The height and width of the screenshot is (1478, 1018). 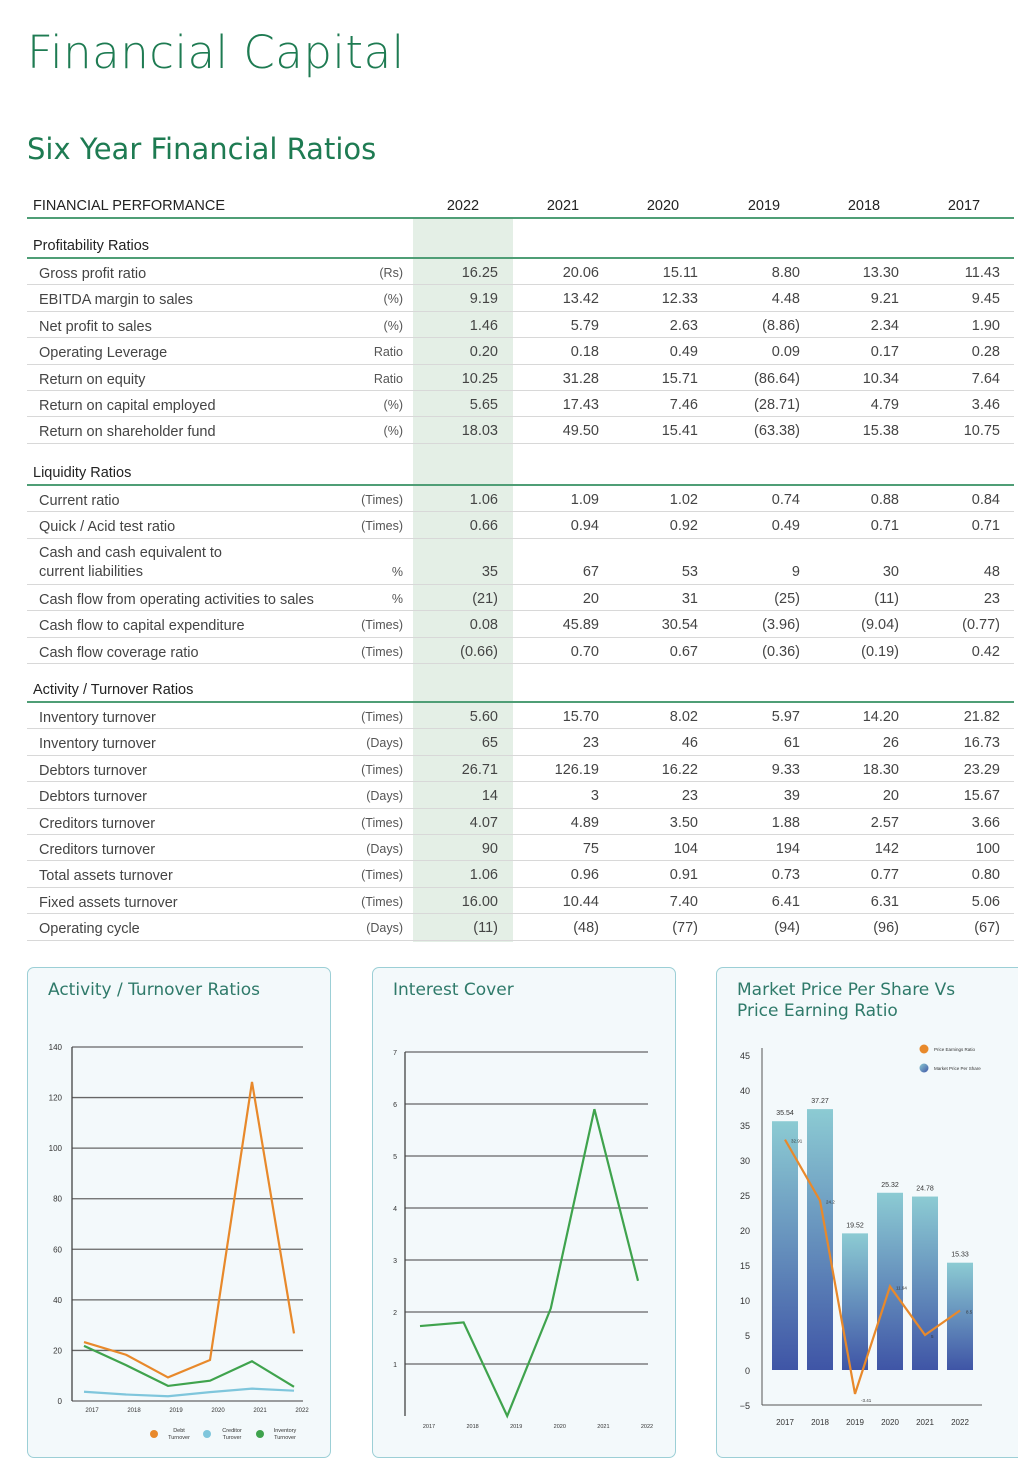 What do you see at coordinates (395, 1261) in the screenshot?
I see `y-tick-label: 3` at bounding box center [395, 1261].